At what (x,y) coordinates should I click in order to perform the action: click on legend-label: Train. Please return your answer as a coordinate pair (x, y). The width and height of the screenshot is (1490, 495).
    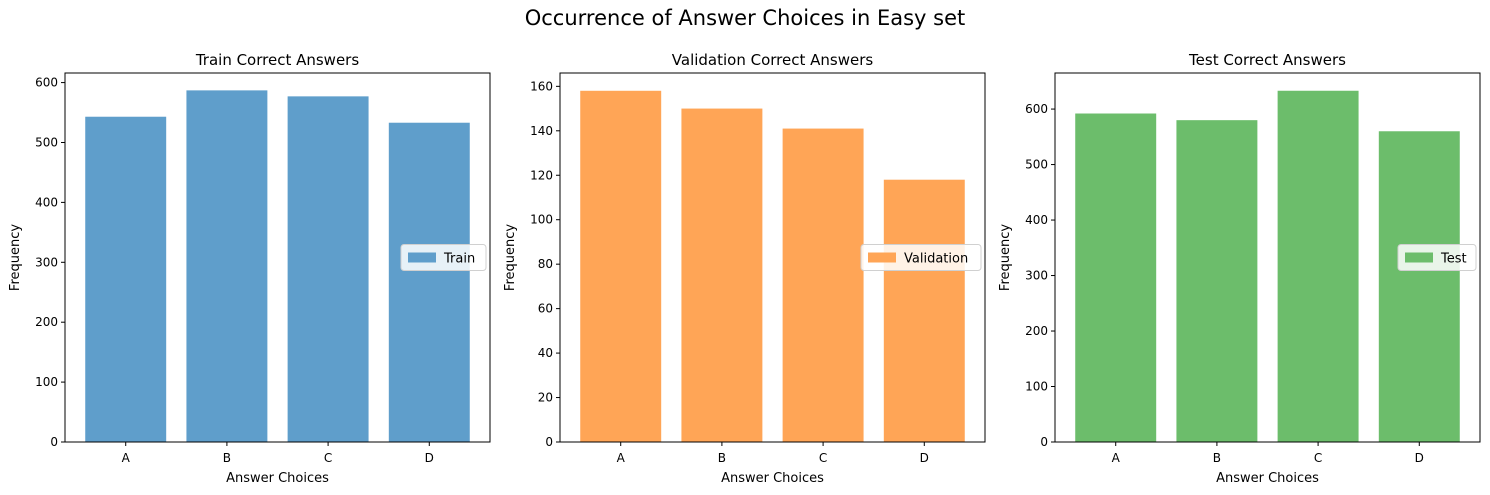
    Looking at the image, I should click on (459, 259).